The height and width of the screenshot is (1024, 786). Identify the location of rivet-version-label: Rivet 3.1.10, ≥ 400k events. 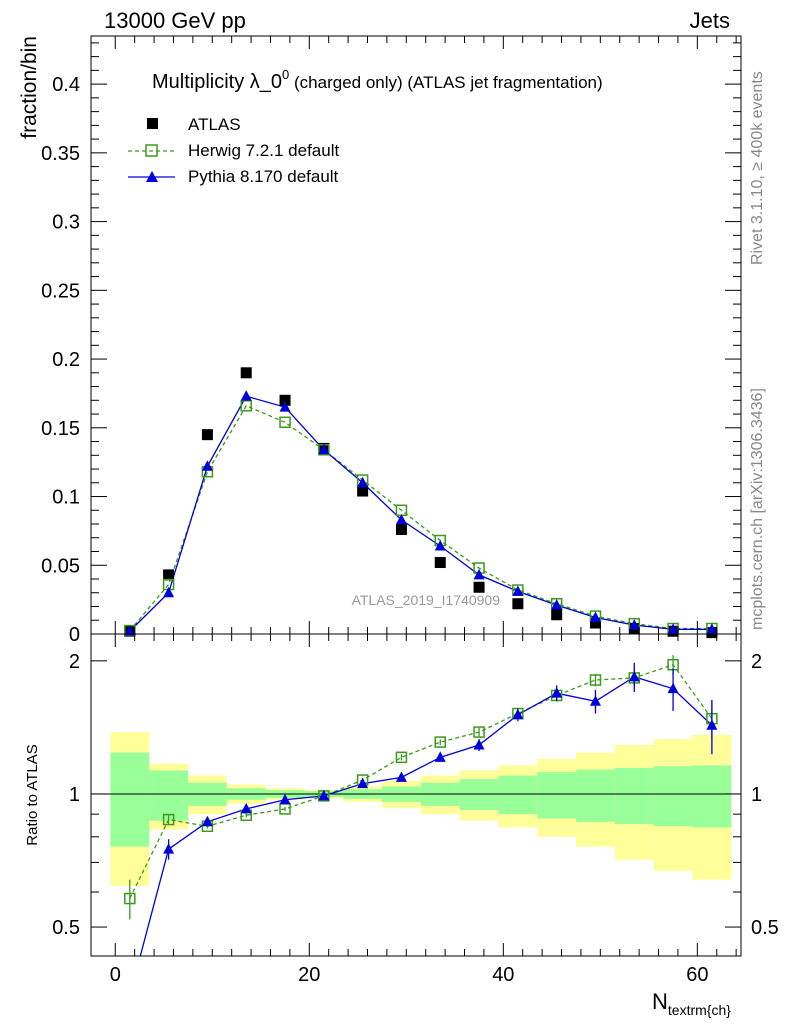
(757, 168).